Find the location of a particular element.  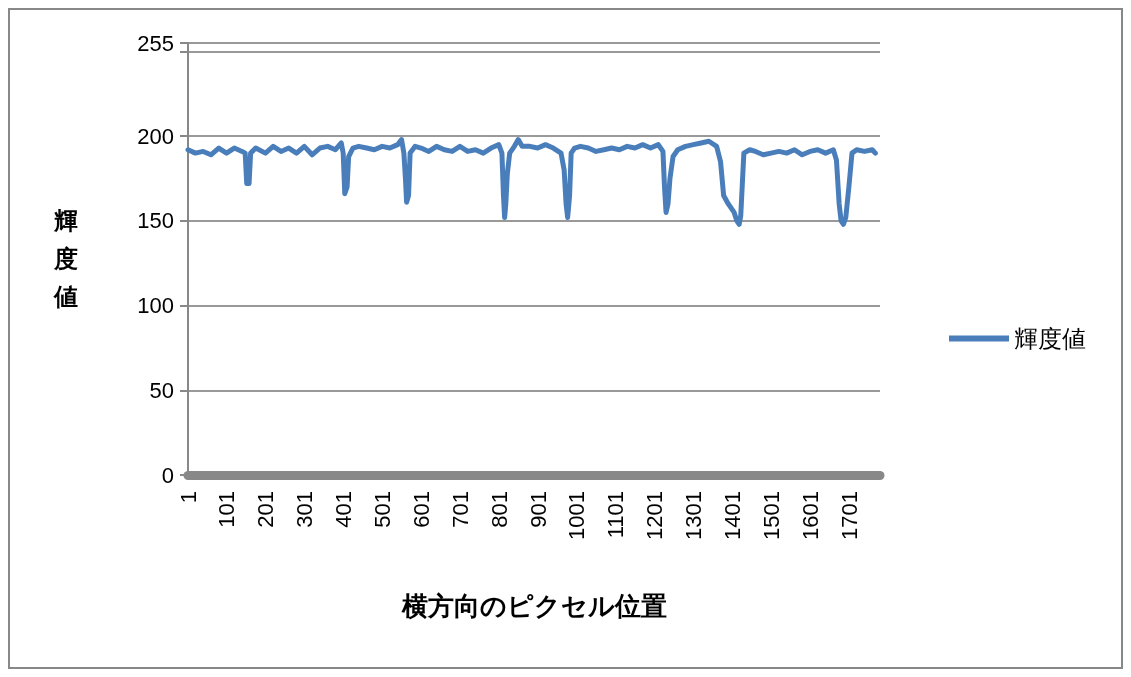

y-tick-label: 0 is located at coordinates (167, 475).